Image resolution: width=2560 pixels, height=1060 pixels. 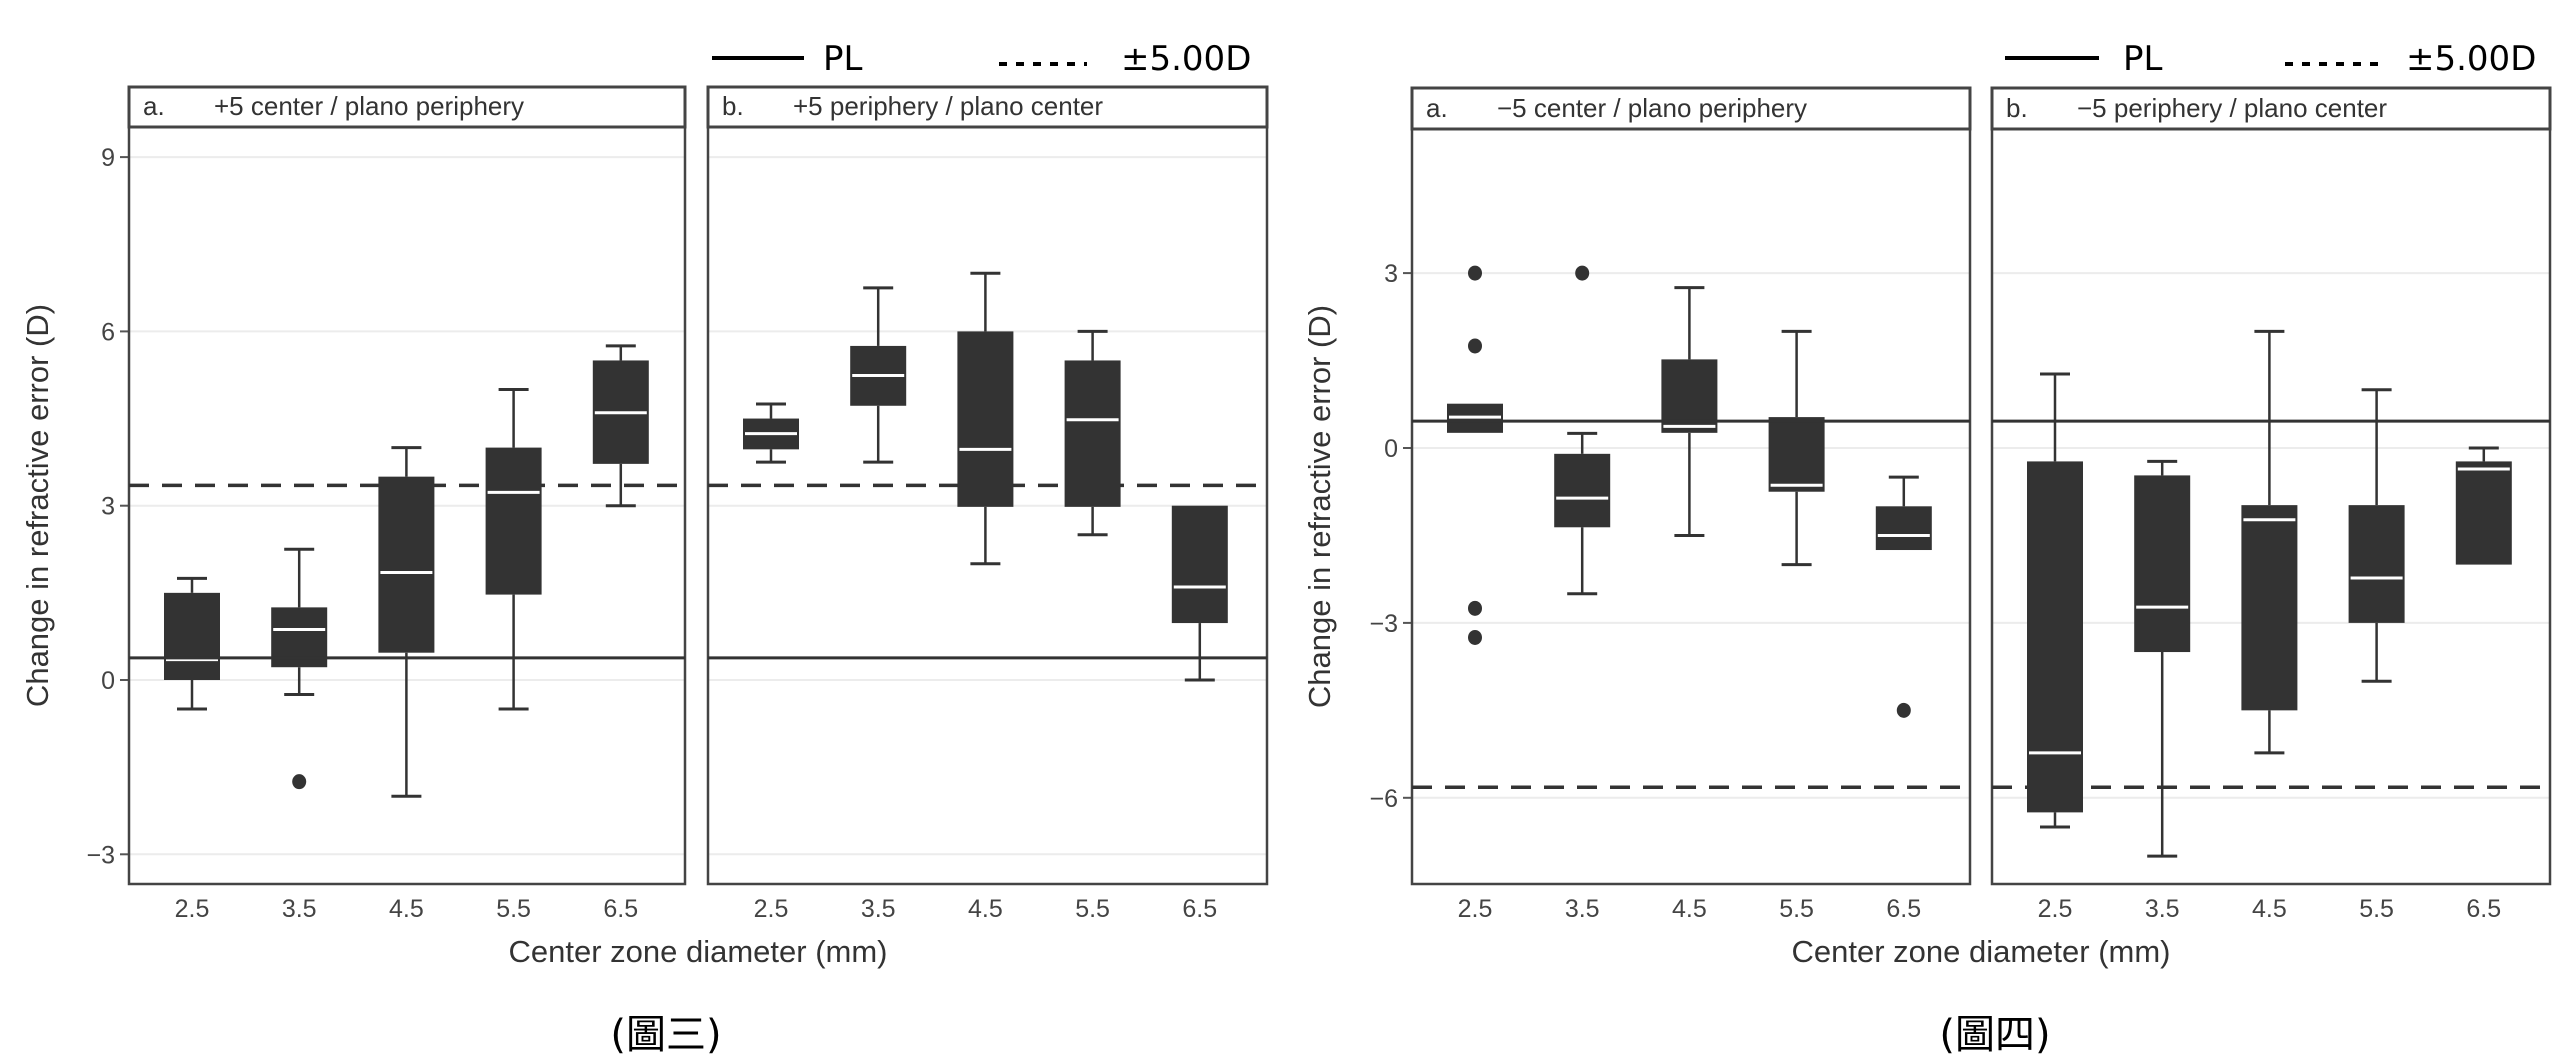 What do you see at coordinates (100, 855) in the screenshot?
I see `y-tick-label: −3` at bounding box center [100, 855].